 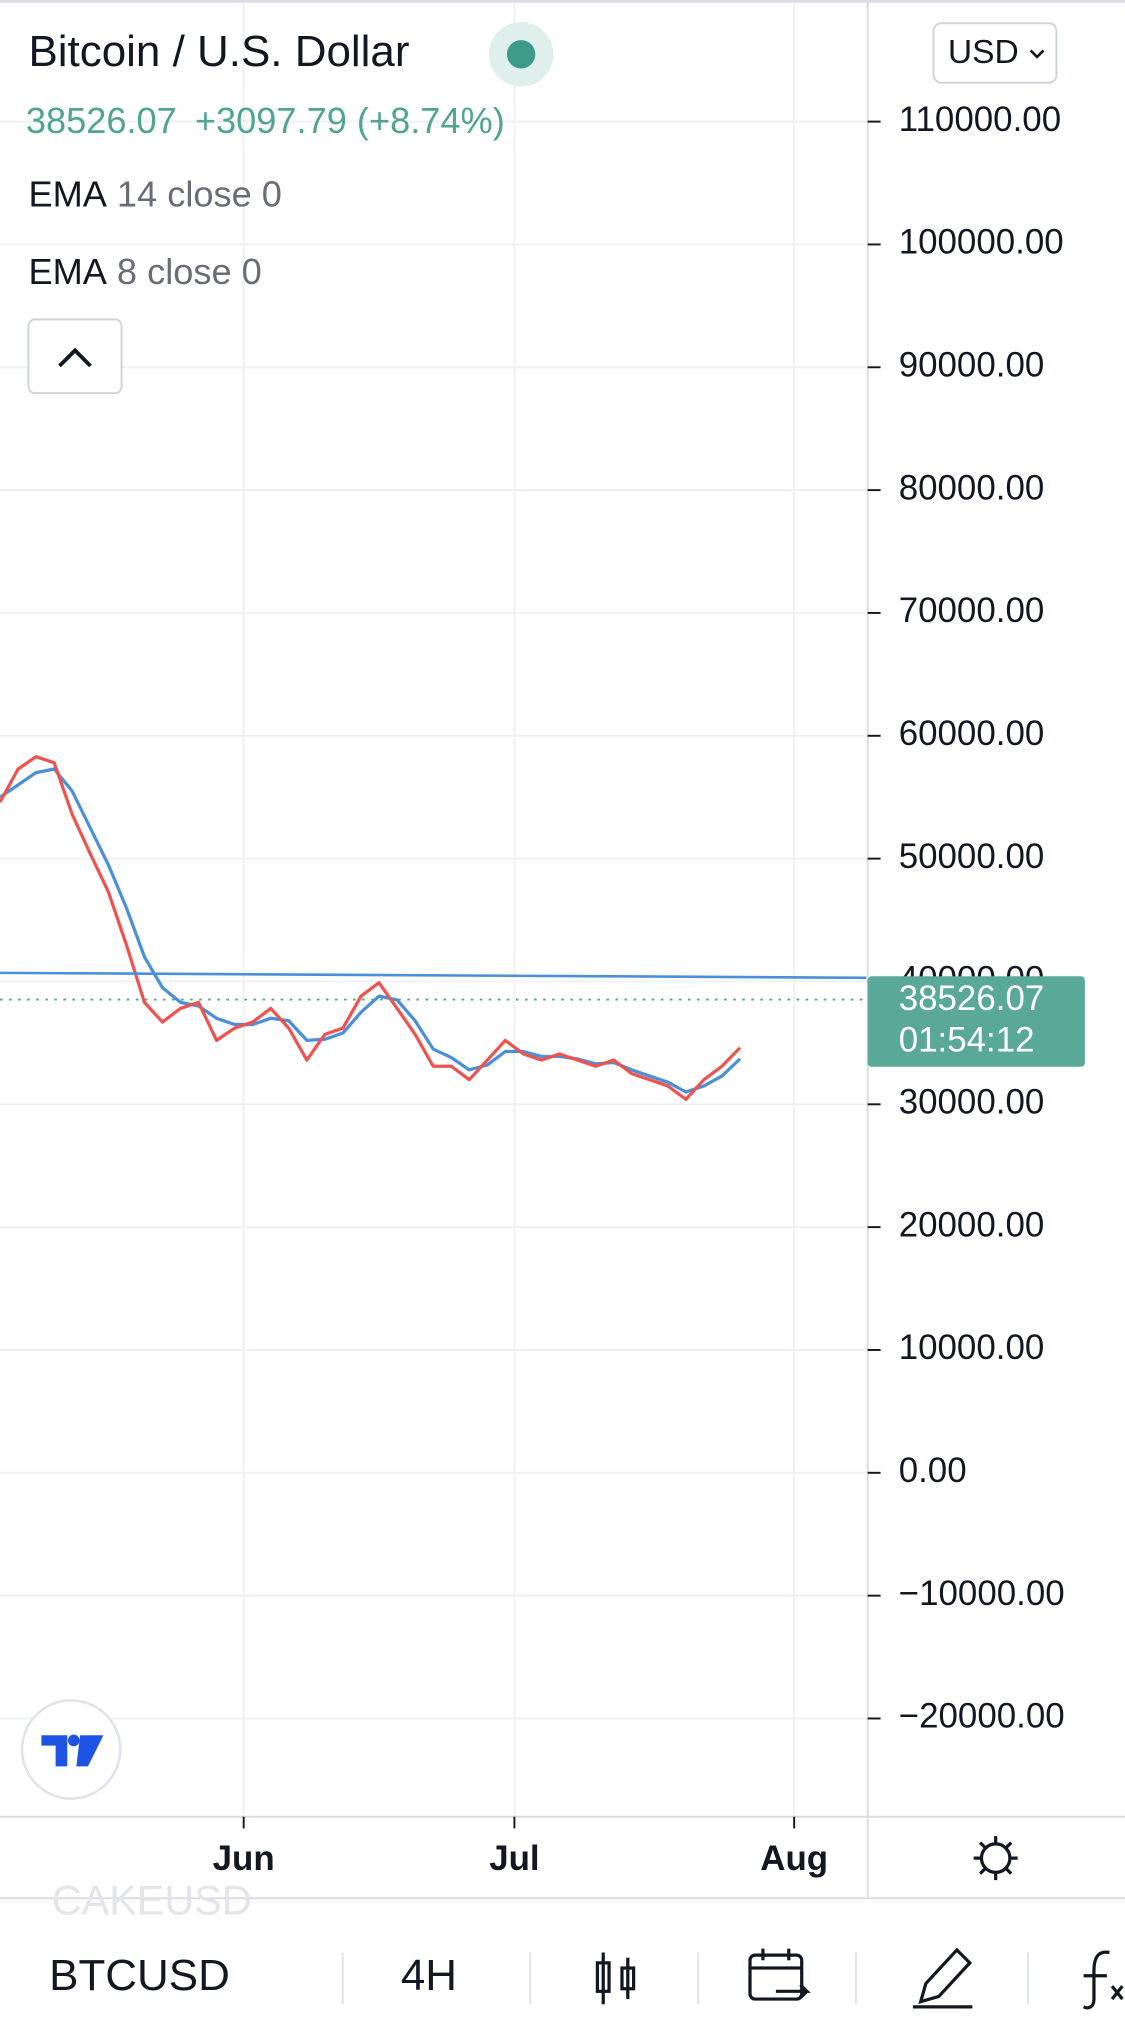 I want to click on settings-icon, so click(x=995, y=1858).